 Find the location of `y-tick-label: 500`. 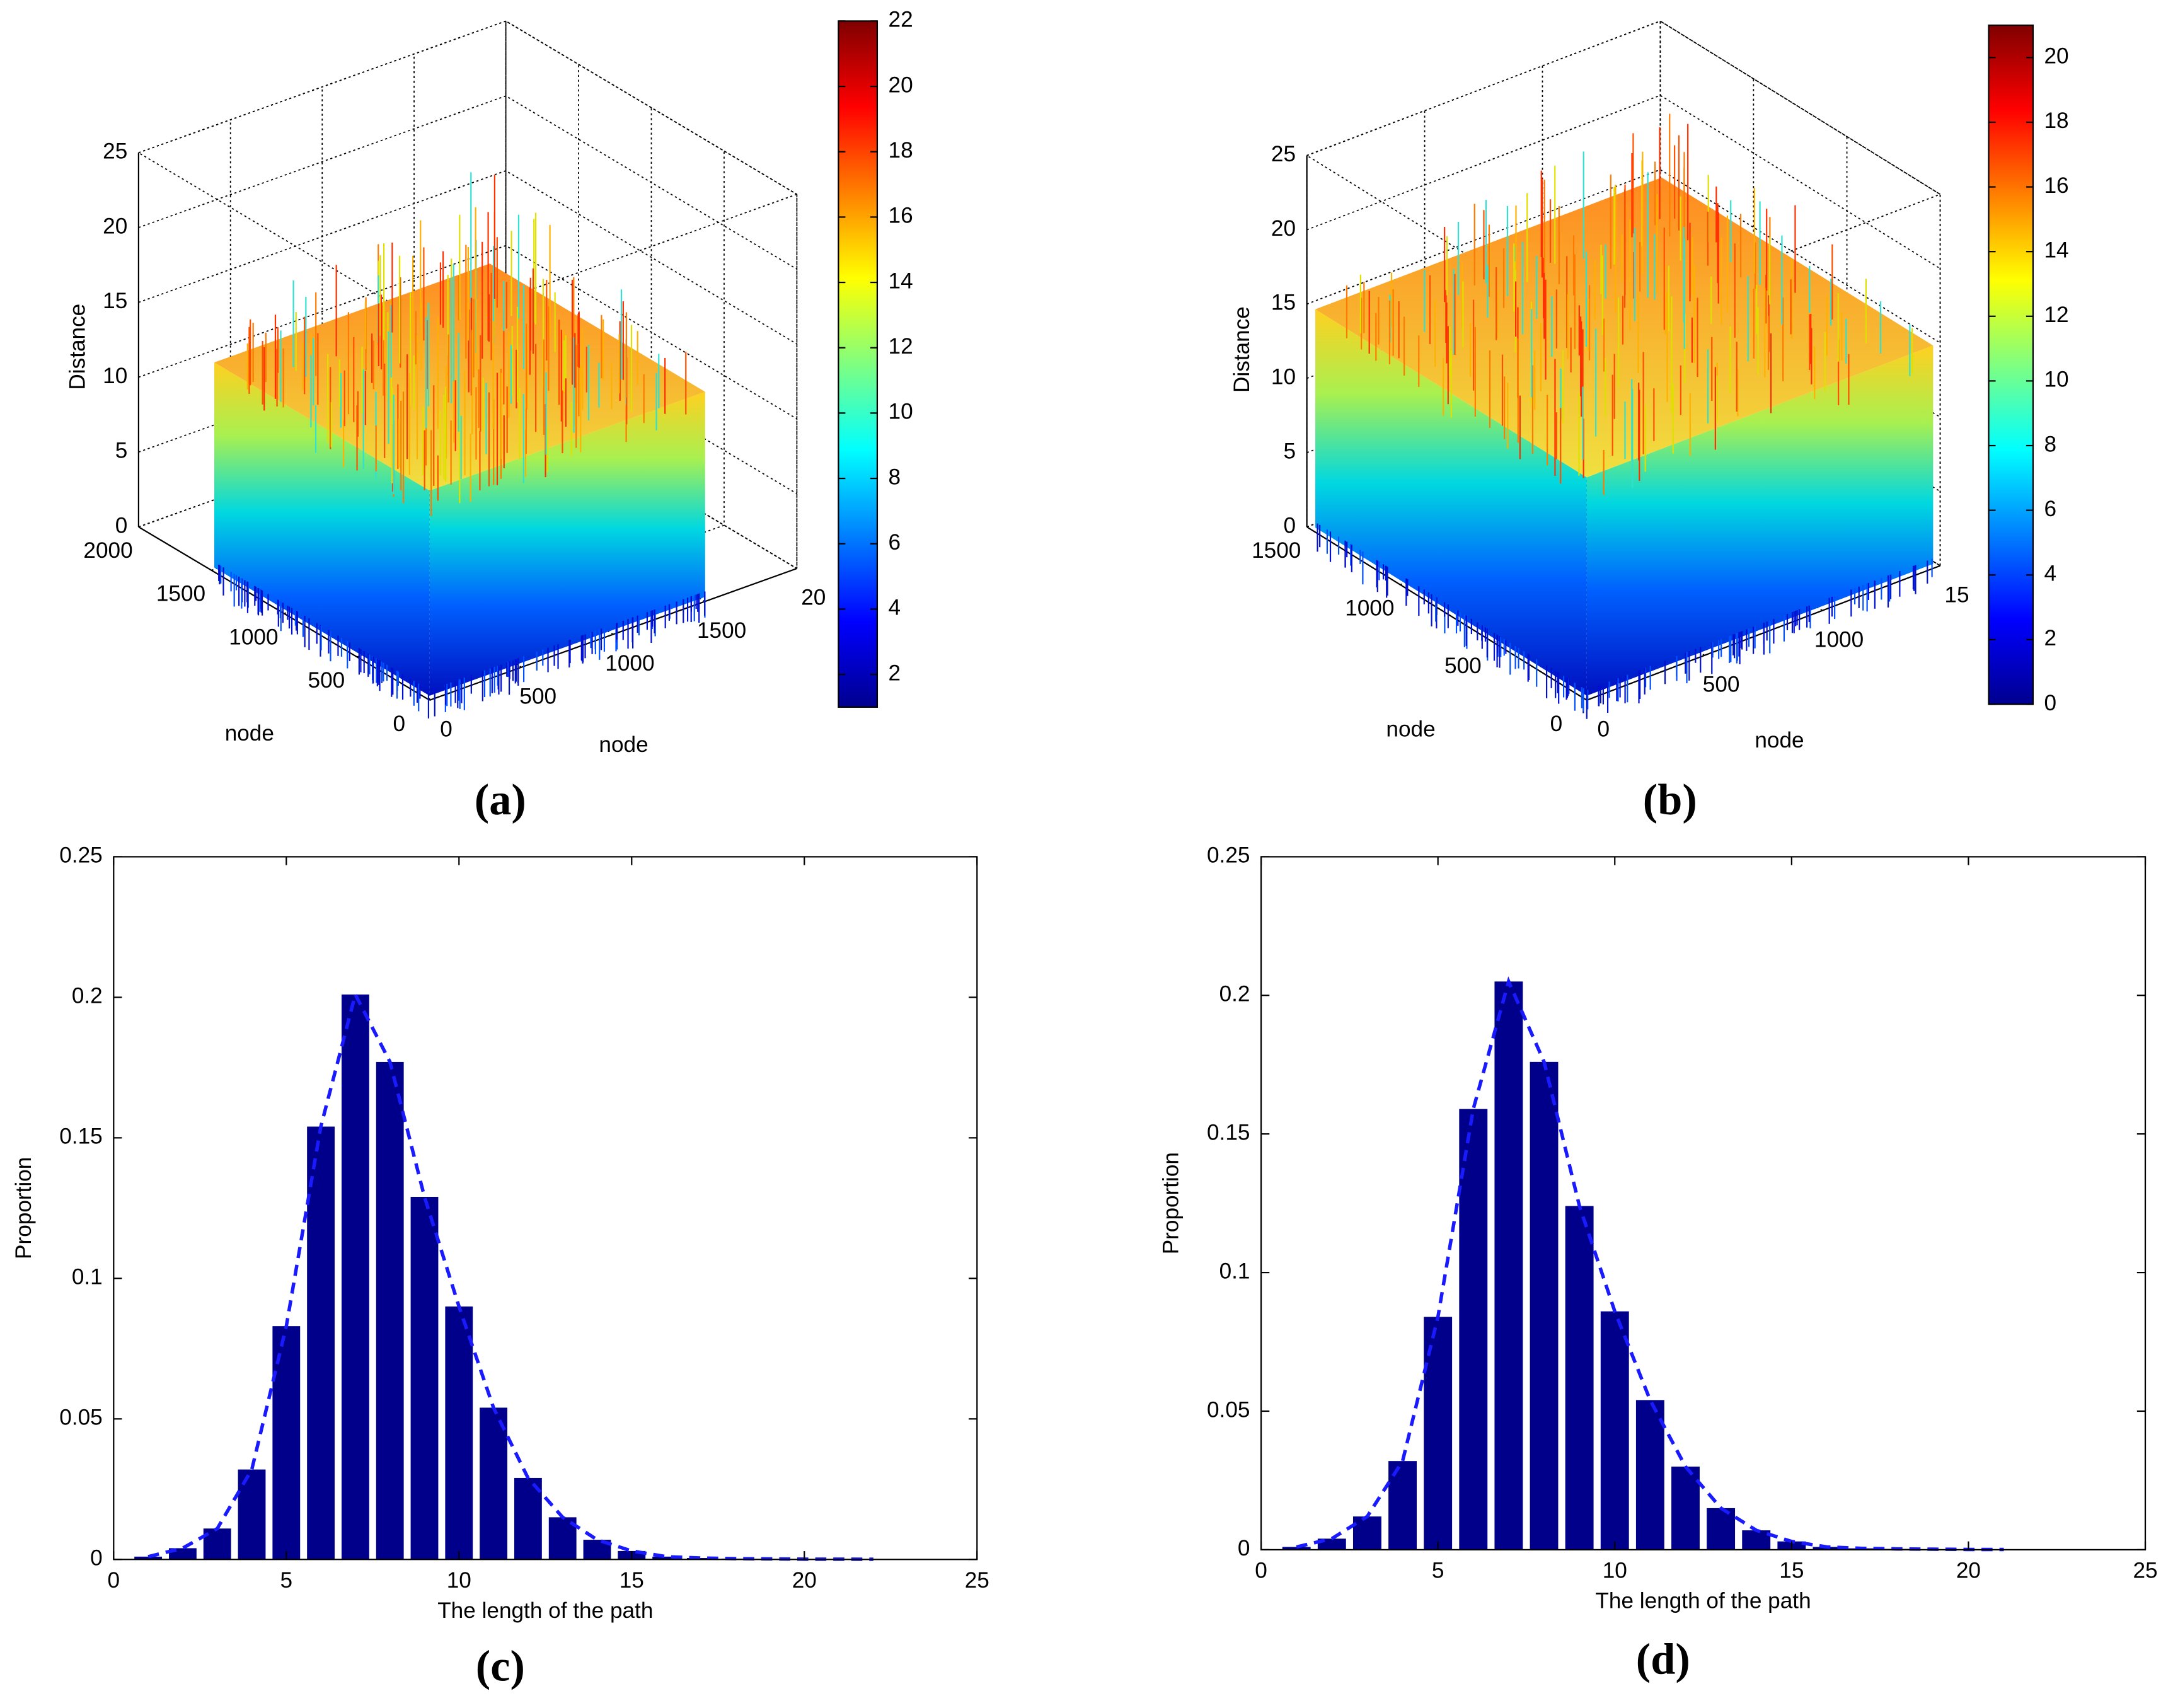

y-tick-label: 500 is located at coordinates (537, 696).